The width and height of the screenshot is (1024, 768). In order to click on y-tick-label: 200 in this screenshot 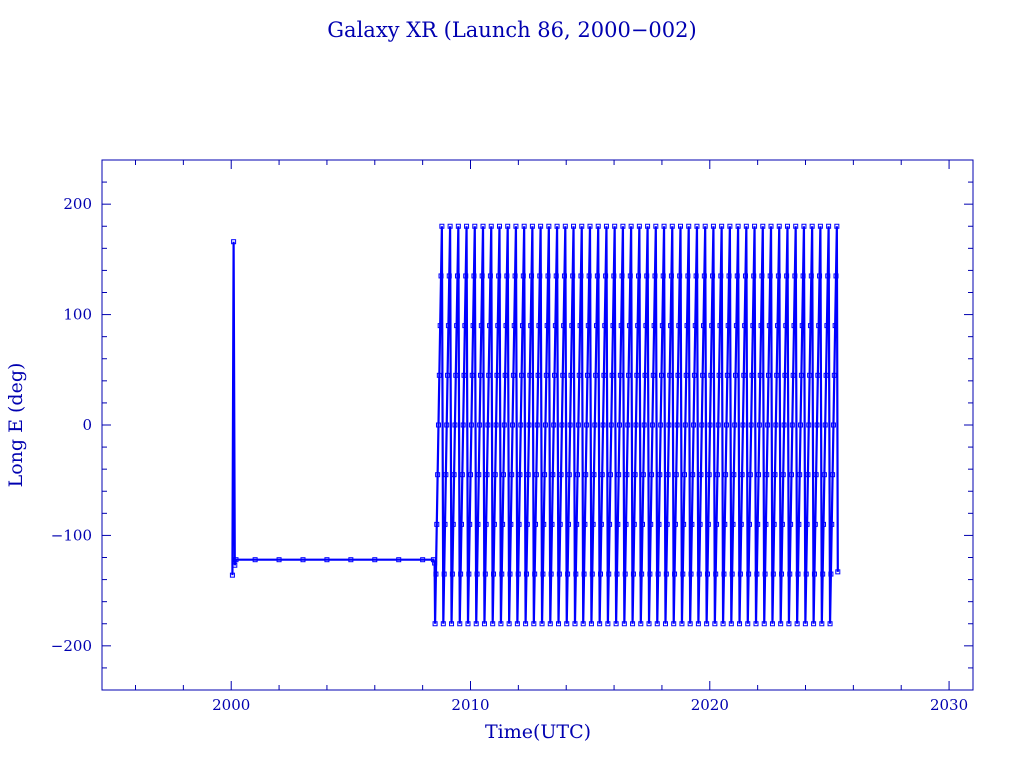, I will do `click(77, 204)`.